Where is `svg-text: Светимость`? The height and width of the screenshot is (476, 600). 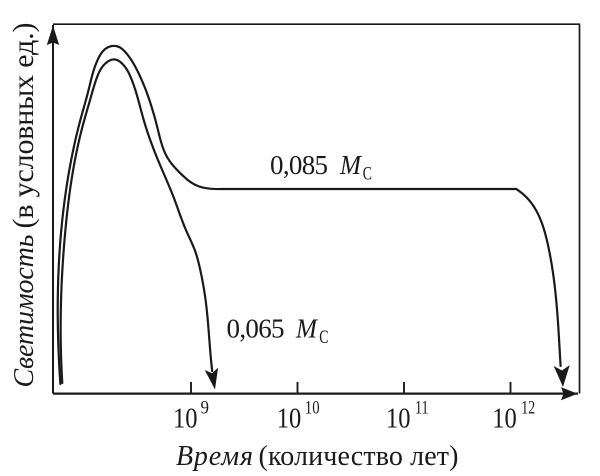 svg-text: Светимость is located at coordinates (24, 311).